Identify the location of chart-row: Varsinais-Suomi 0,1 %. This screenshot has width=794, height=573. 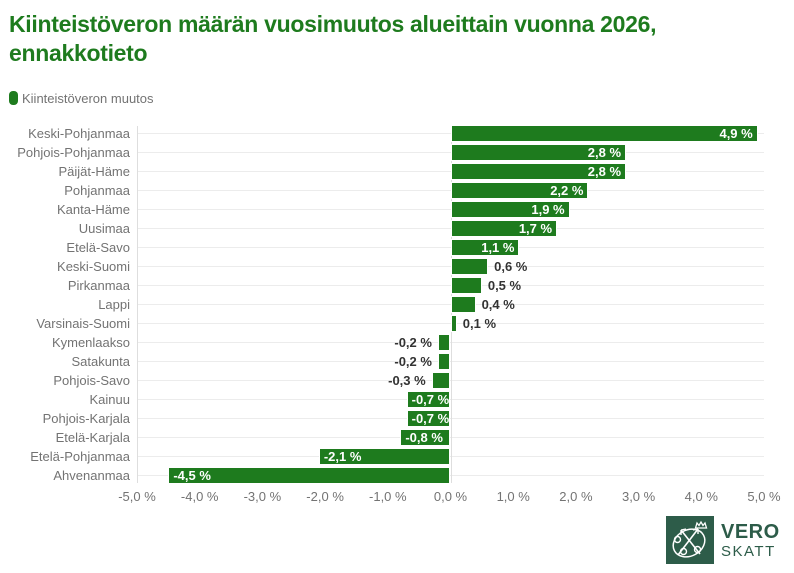
(397, 323).